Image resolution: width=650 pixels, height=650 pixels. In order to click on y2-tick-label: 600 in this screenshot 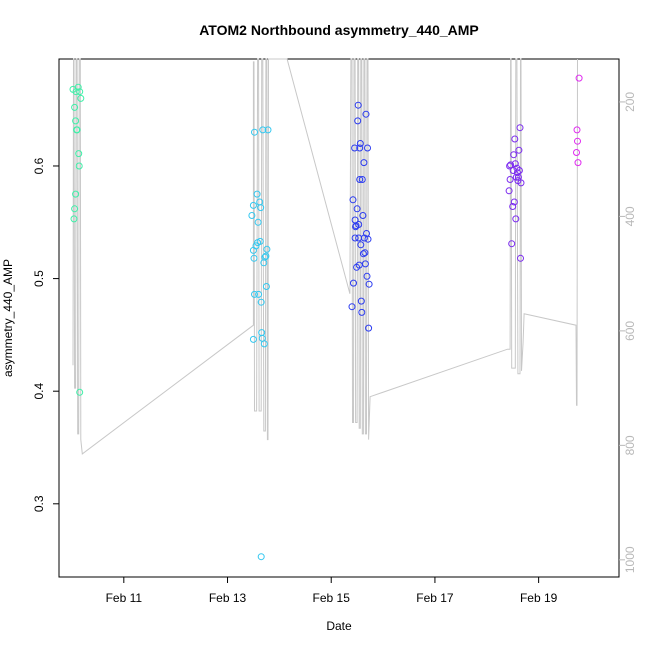, I will do `click(630, 331)`.